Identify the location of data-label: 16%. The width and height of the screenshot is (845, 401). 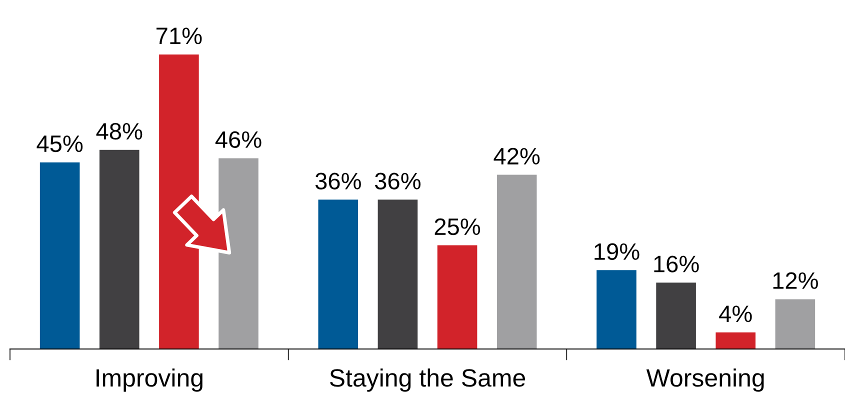
(676, 264).